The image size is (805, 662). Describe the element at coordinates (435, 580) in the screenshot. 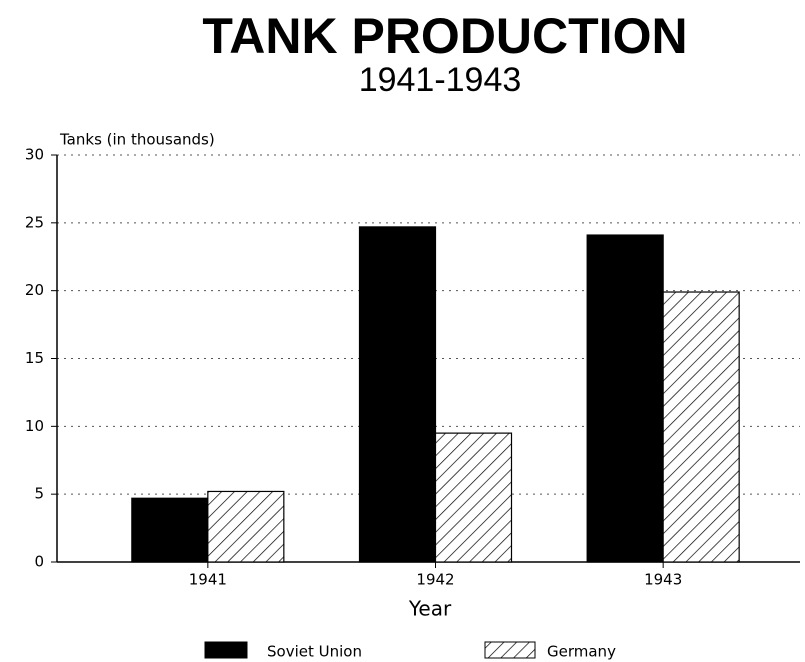

I see `x-tick-label: 1942` at that location.